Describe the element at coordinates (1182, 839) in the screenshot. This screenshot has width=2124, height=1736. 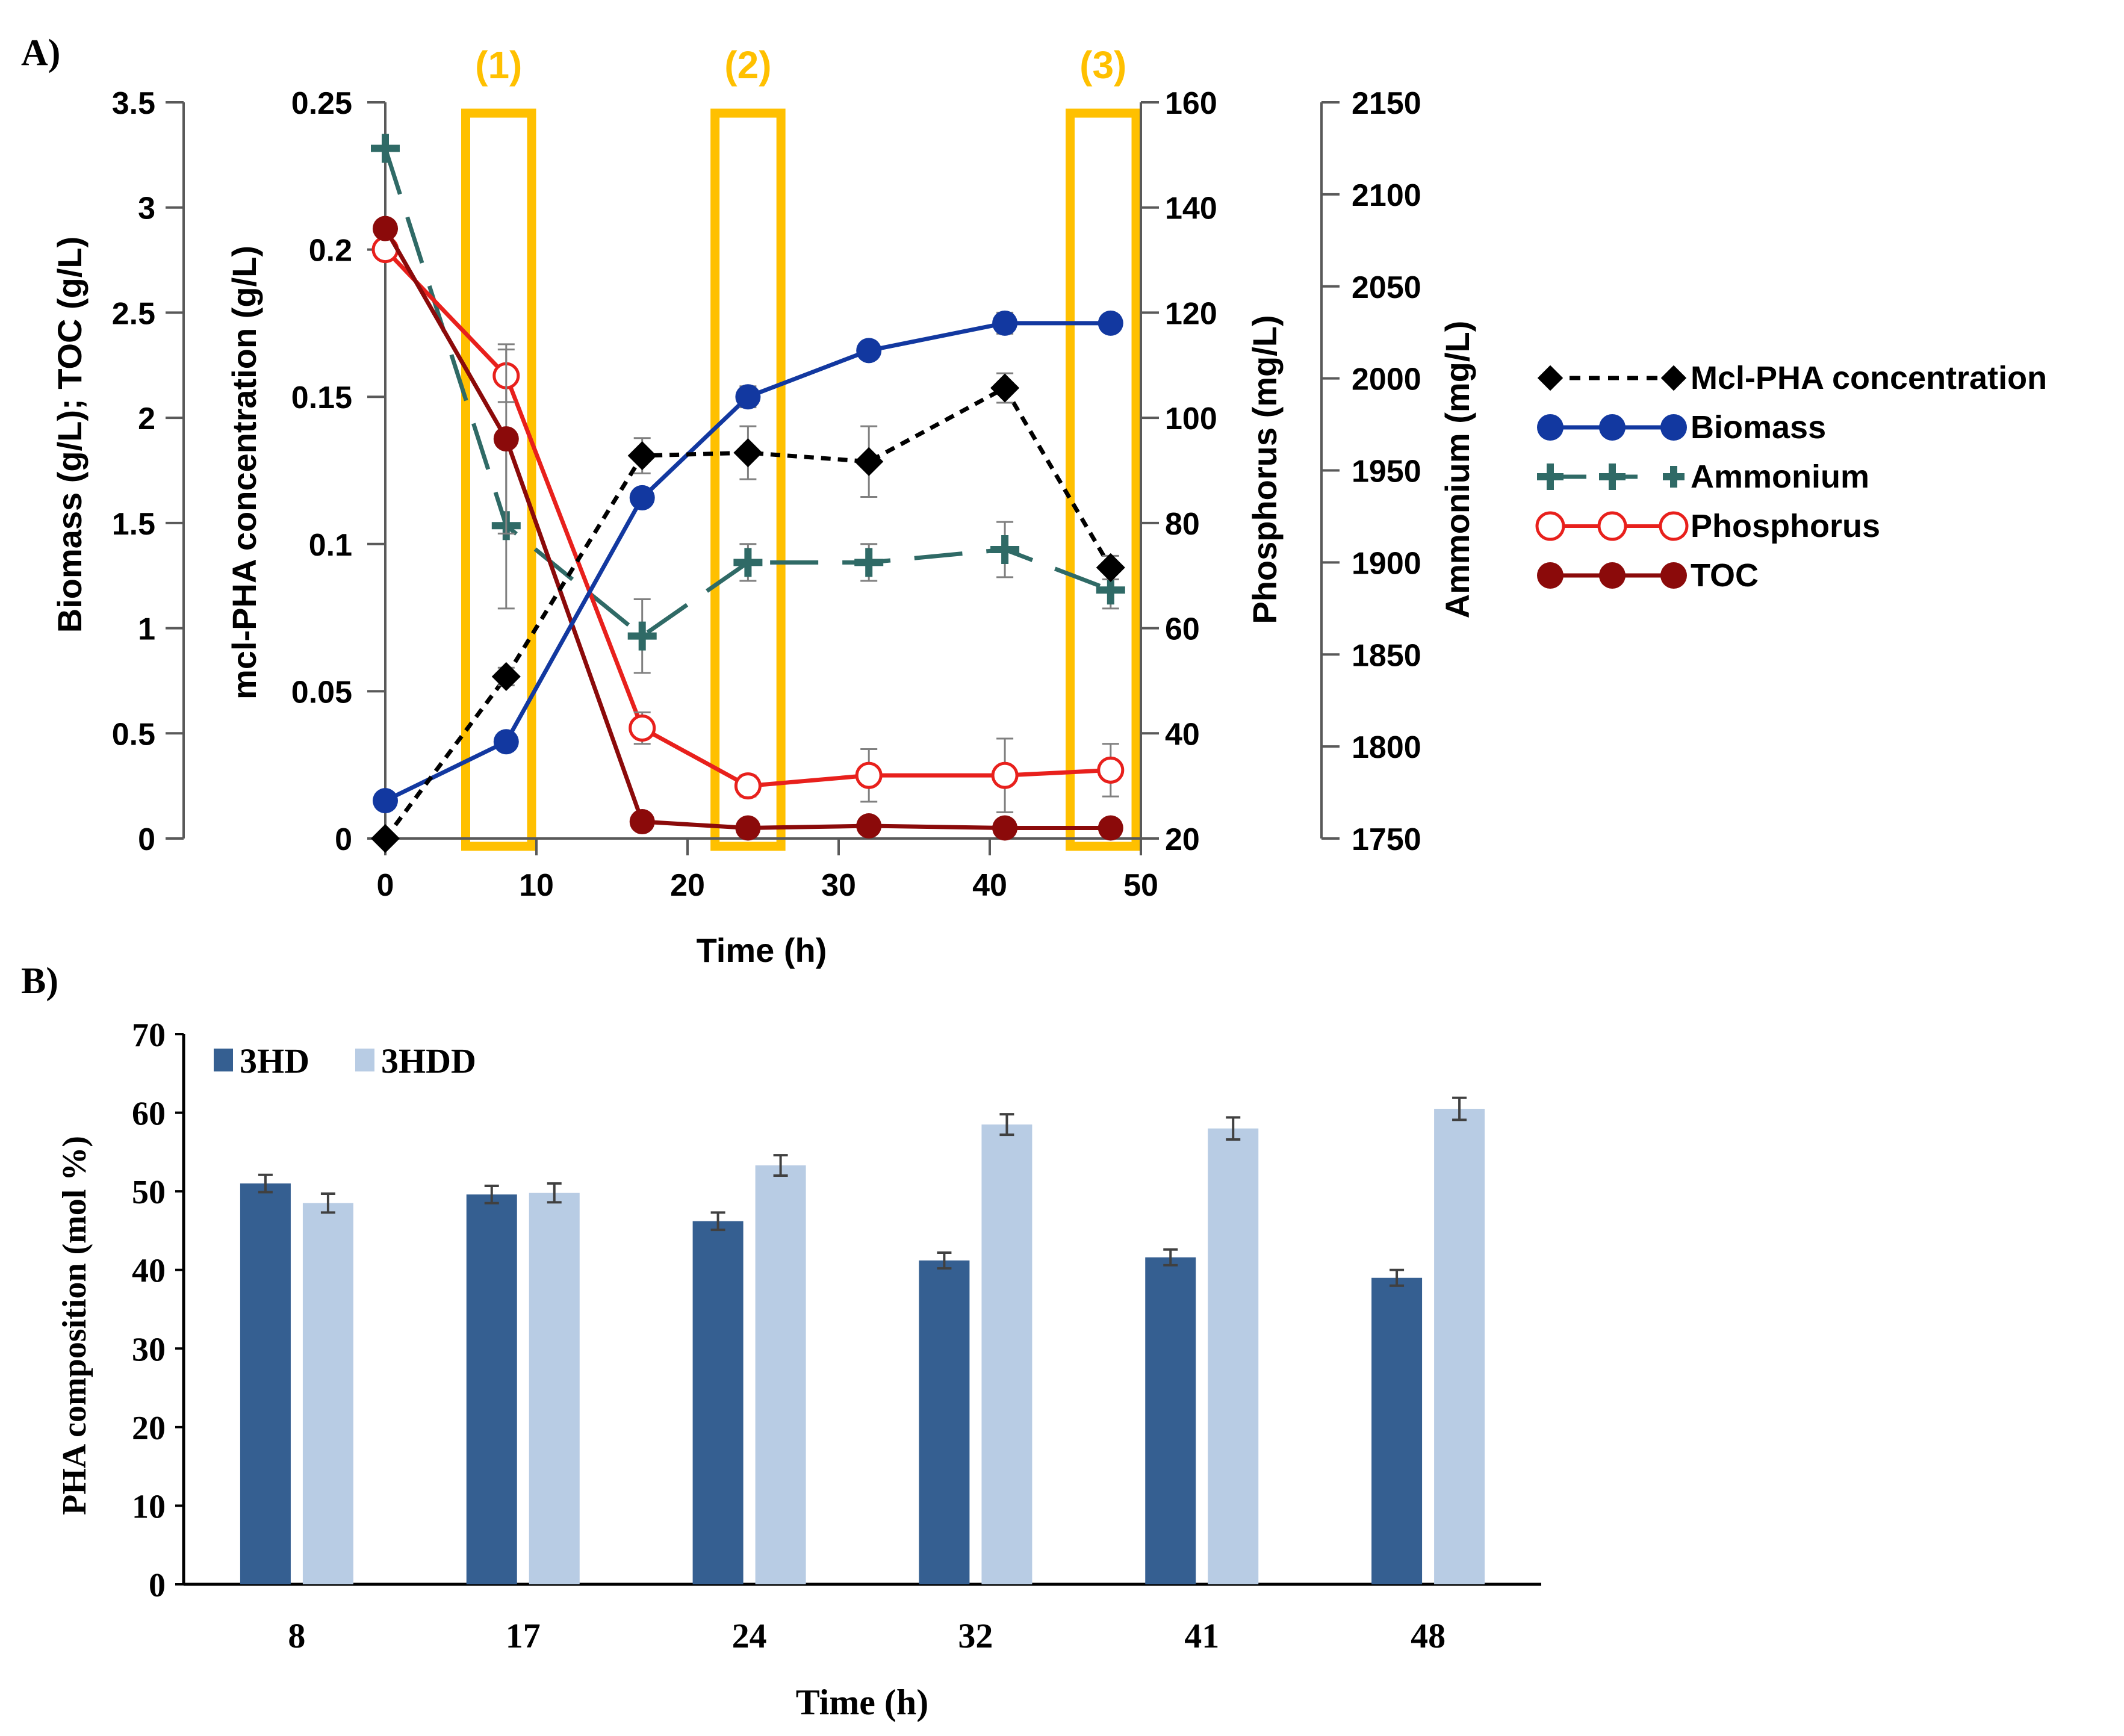
I see `phosphorus-tick-label: 20` at that location.